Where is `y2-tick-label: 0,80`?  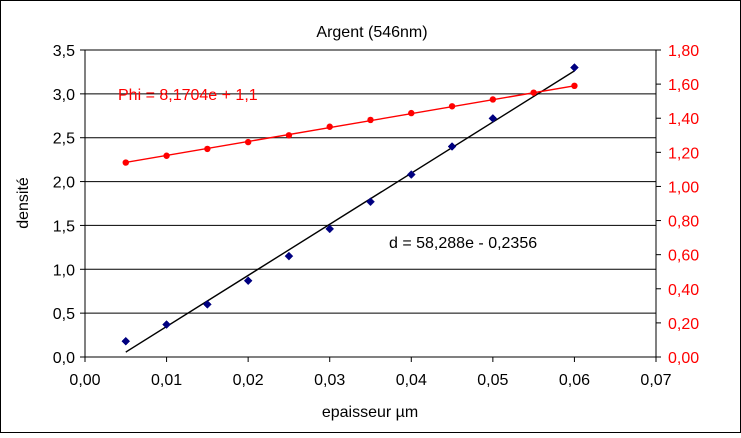
y2-tick-label: 0,80 is located at coordinates (683, 222).